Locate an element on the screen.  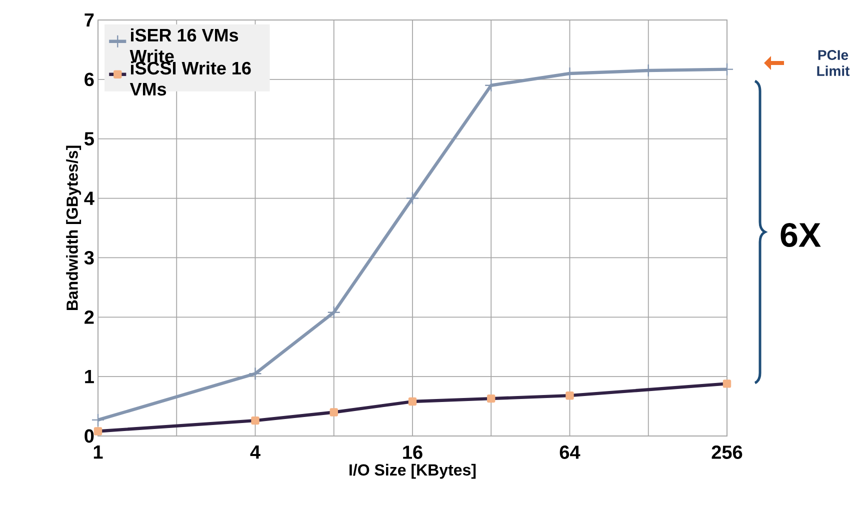
text: 6X is located at coordinates (800, 235).